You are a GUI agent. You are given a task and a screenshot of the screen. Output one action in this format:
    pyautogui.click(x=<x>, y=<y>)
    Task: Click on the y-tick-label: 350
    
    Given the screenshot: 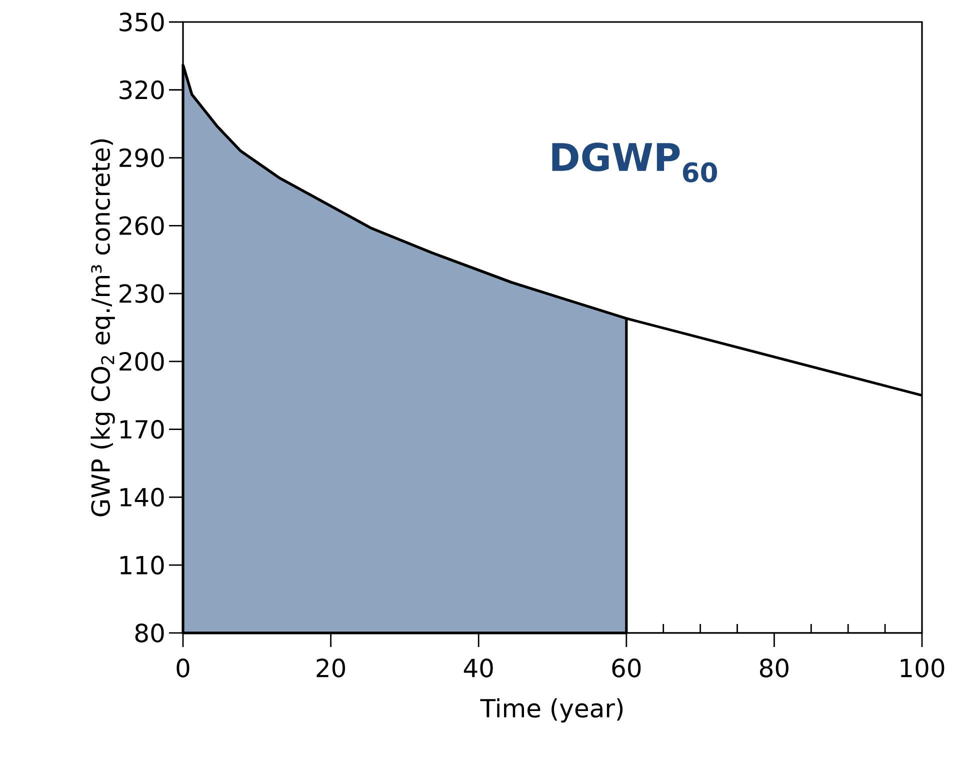 What is the action you would take?
    pyautogui.click(x=142, y=22)
    